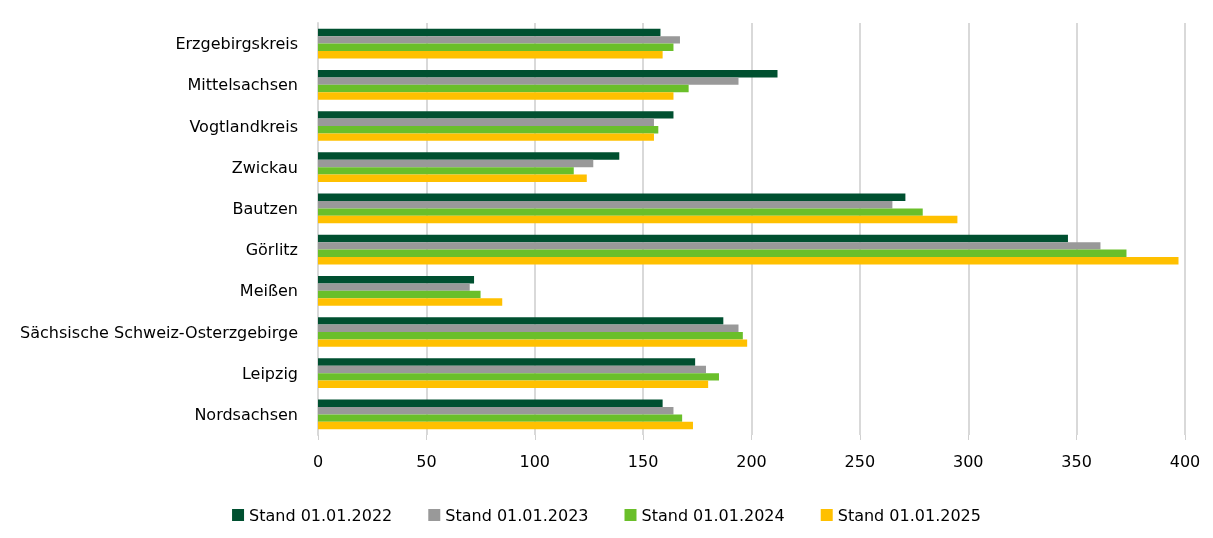 This screenshot has height=538, width=1213. Describe the element at coordinates (265, 208) in the screenshot. I see `y-tick-label: Bautzen` at that location.